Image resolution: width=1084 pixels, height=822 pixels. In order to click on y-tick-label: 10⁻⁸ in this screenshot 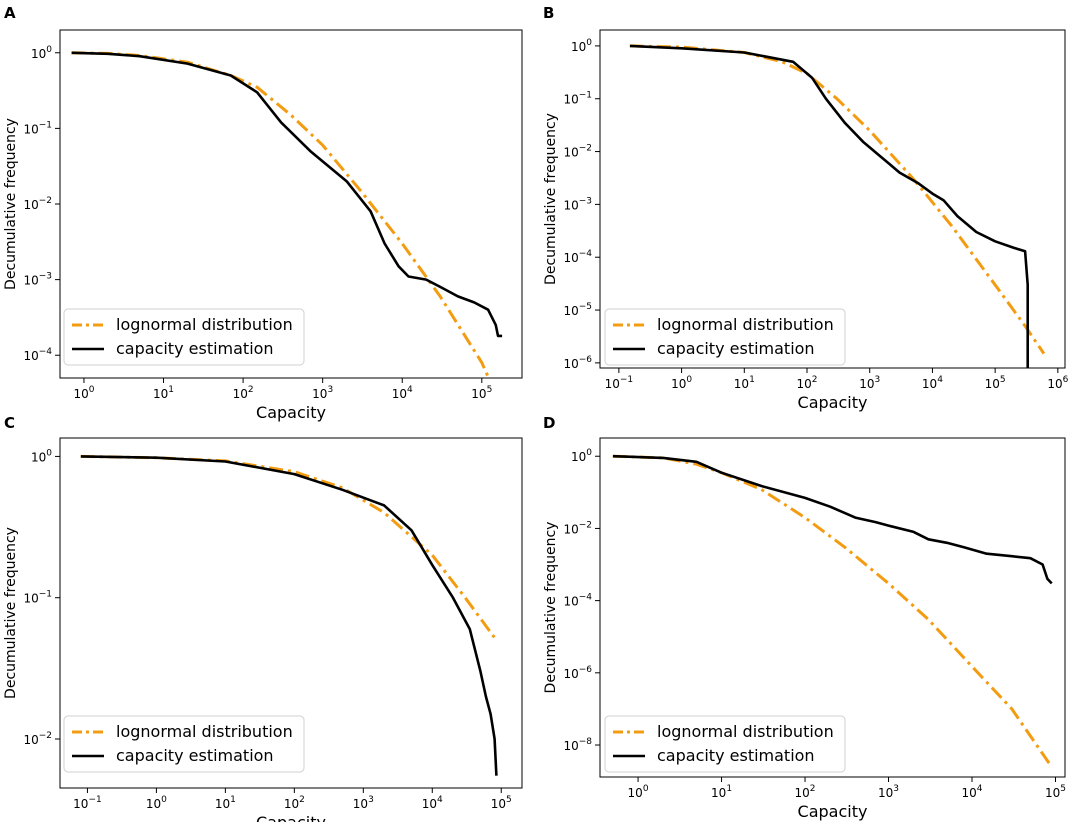, I will do `click(577, 745)`.